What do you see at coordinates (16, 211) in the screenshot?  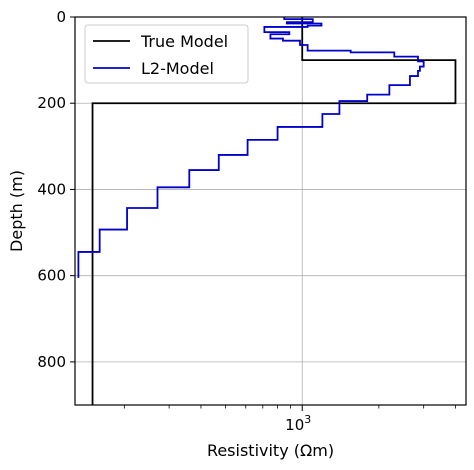 I see `y-axis-label: Depth (m)` at bounding box center [16, 211].